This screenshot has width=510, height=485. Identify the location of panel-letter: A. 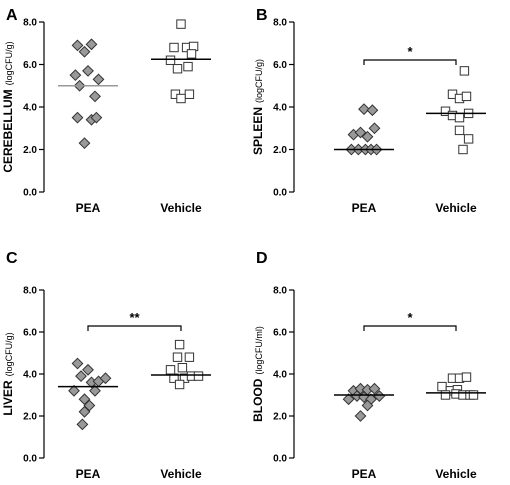
(12, 15).